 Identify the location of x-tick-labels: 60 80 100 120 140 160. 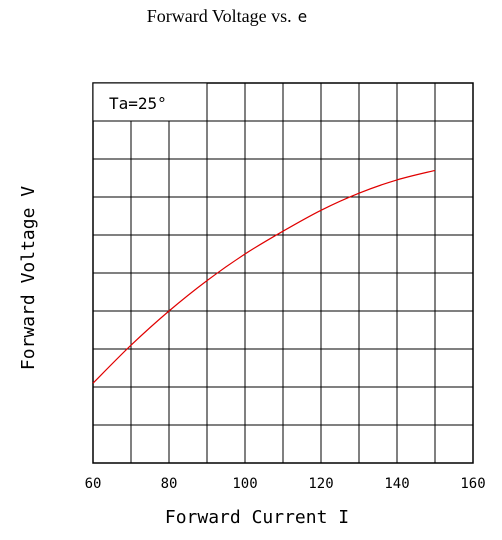
(285, 484).